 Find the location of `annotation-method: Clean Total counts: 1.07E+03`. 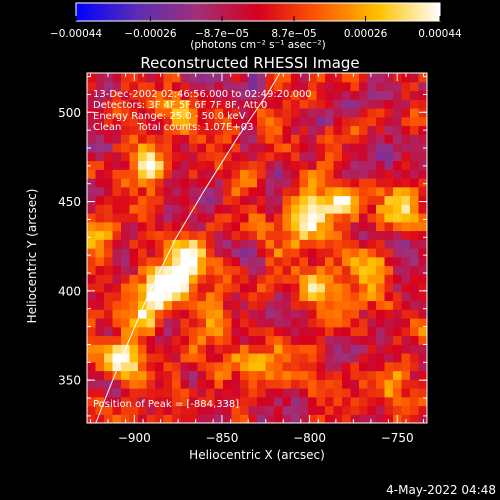

annotation-method: Clean Total counts: 1.07E+03 is located at coordinates (173, 127).